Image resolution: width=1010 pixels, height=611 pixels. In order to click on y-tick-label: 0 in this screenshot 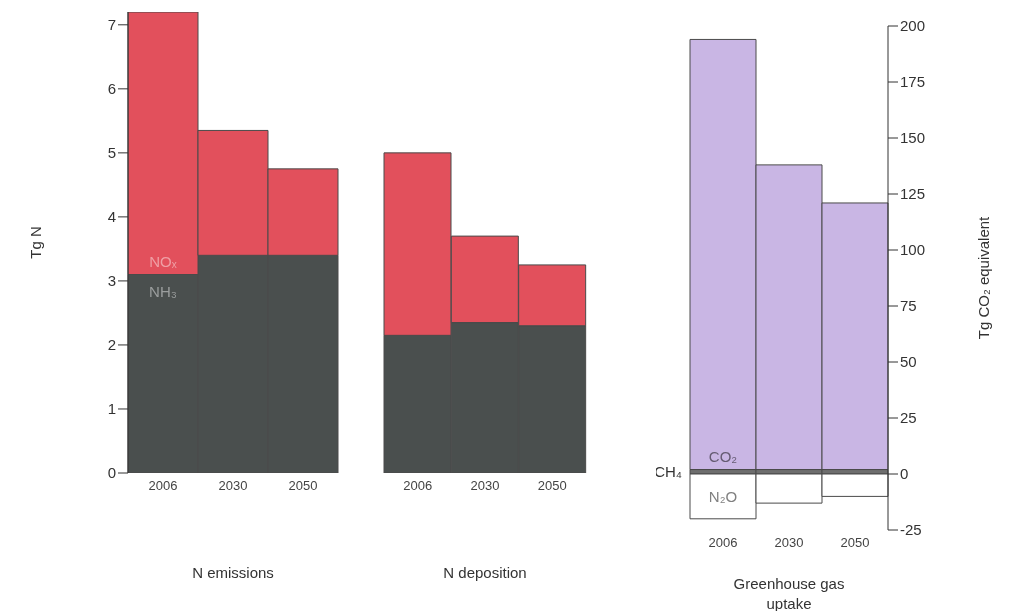, I will do `click(111, 473)`.